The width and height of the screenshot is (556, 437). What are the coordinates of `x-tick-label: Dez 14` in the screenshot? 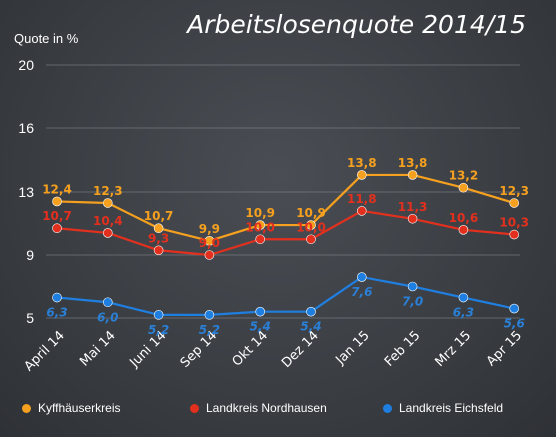 It's located at (300, 349).